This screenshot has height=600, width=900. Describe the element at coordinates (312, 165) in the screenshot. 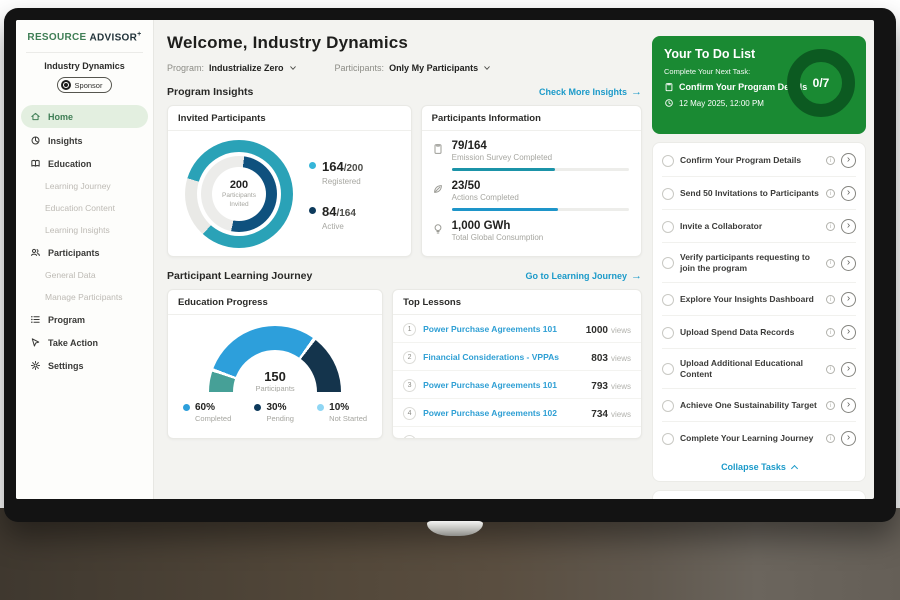

I see `registered-dot-icon` at that location.